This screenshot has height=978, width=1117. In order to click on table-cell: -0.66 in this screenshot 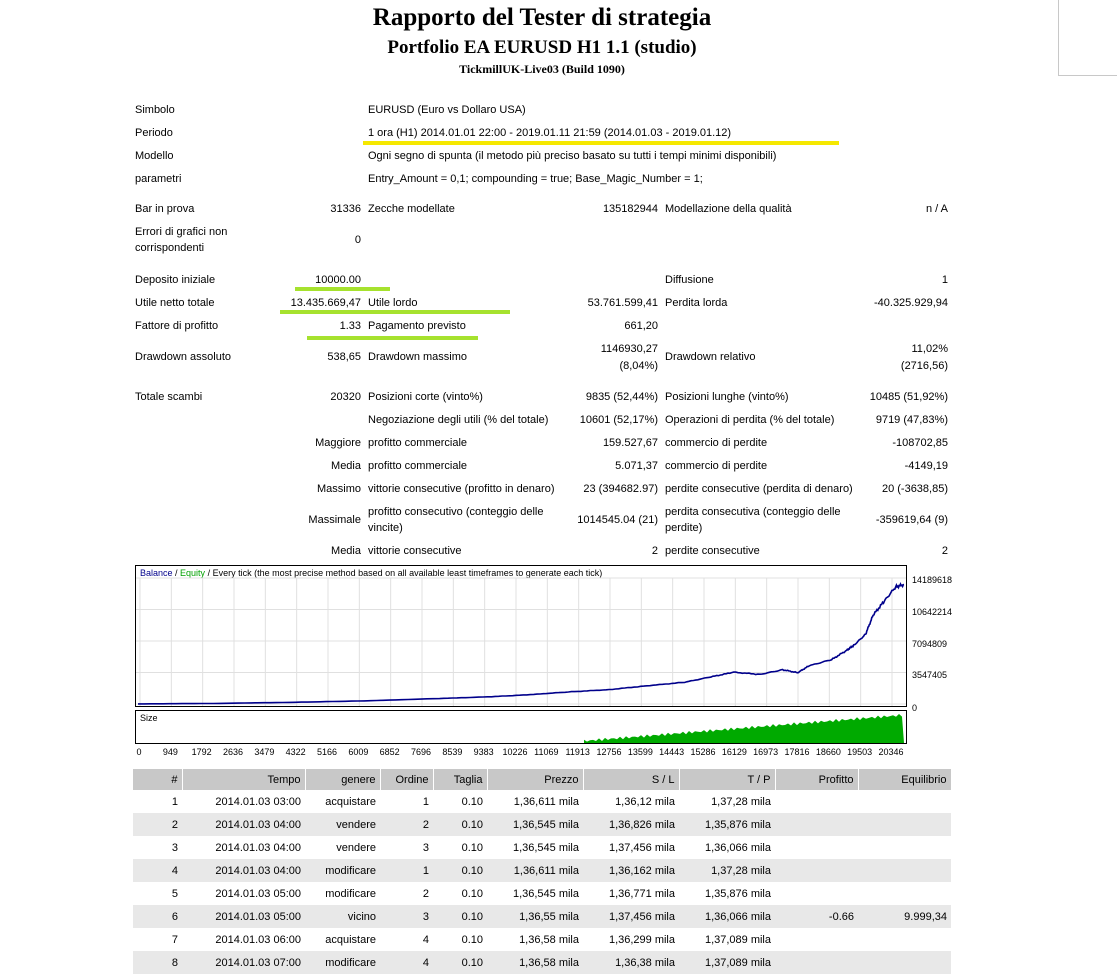, I will do `click(816, 916)`.